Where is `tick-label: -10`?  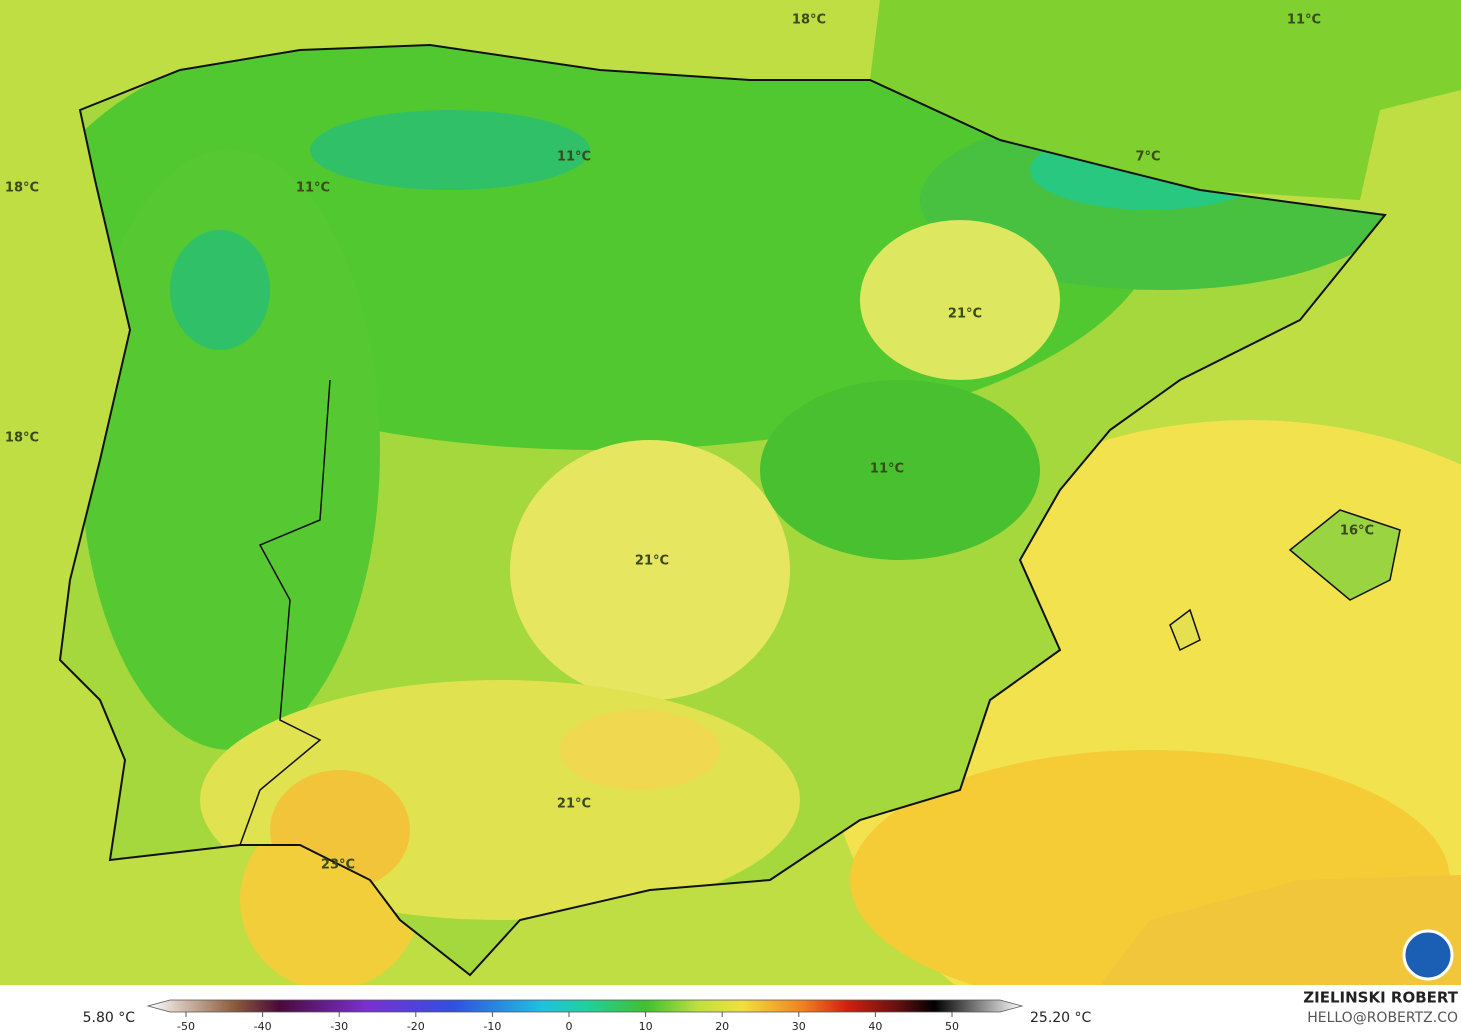
tick-label: -10 is located at coordinates (492, 1026).